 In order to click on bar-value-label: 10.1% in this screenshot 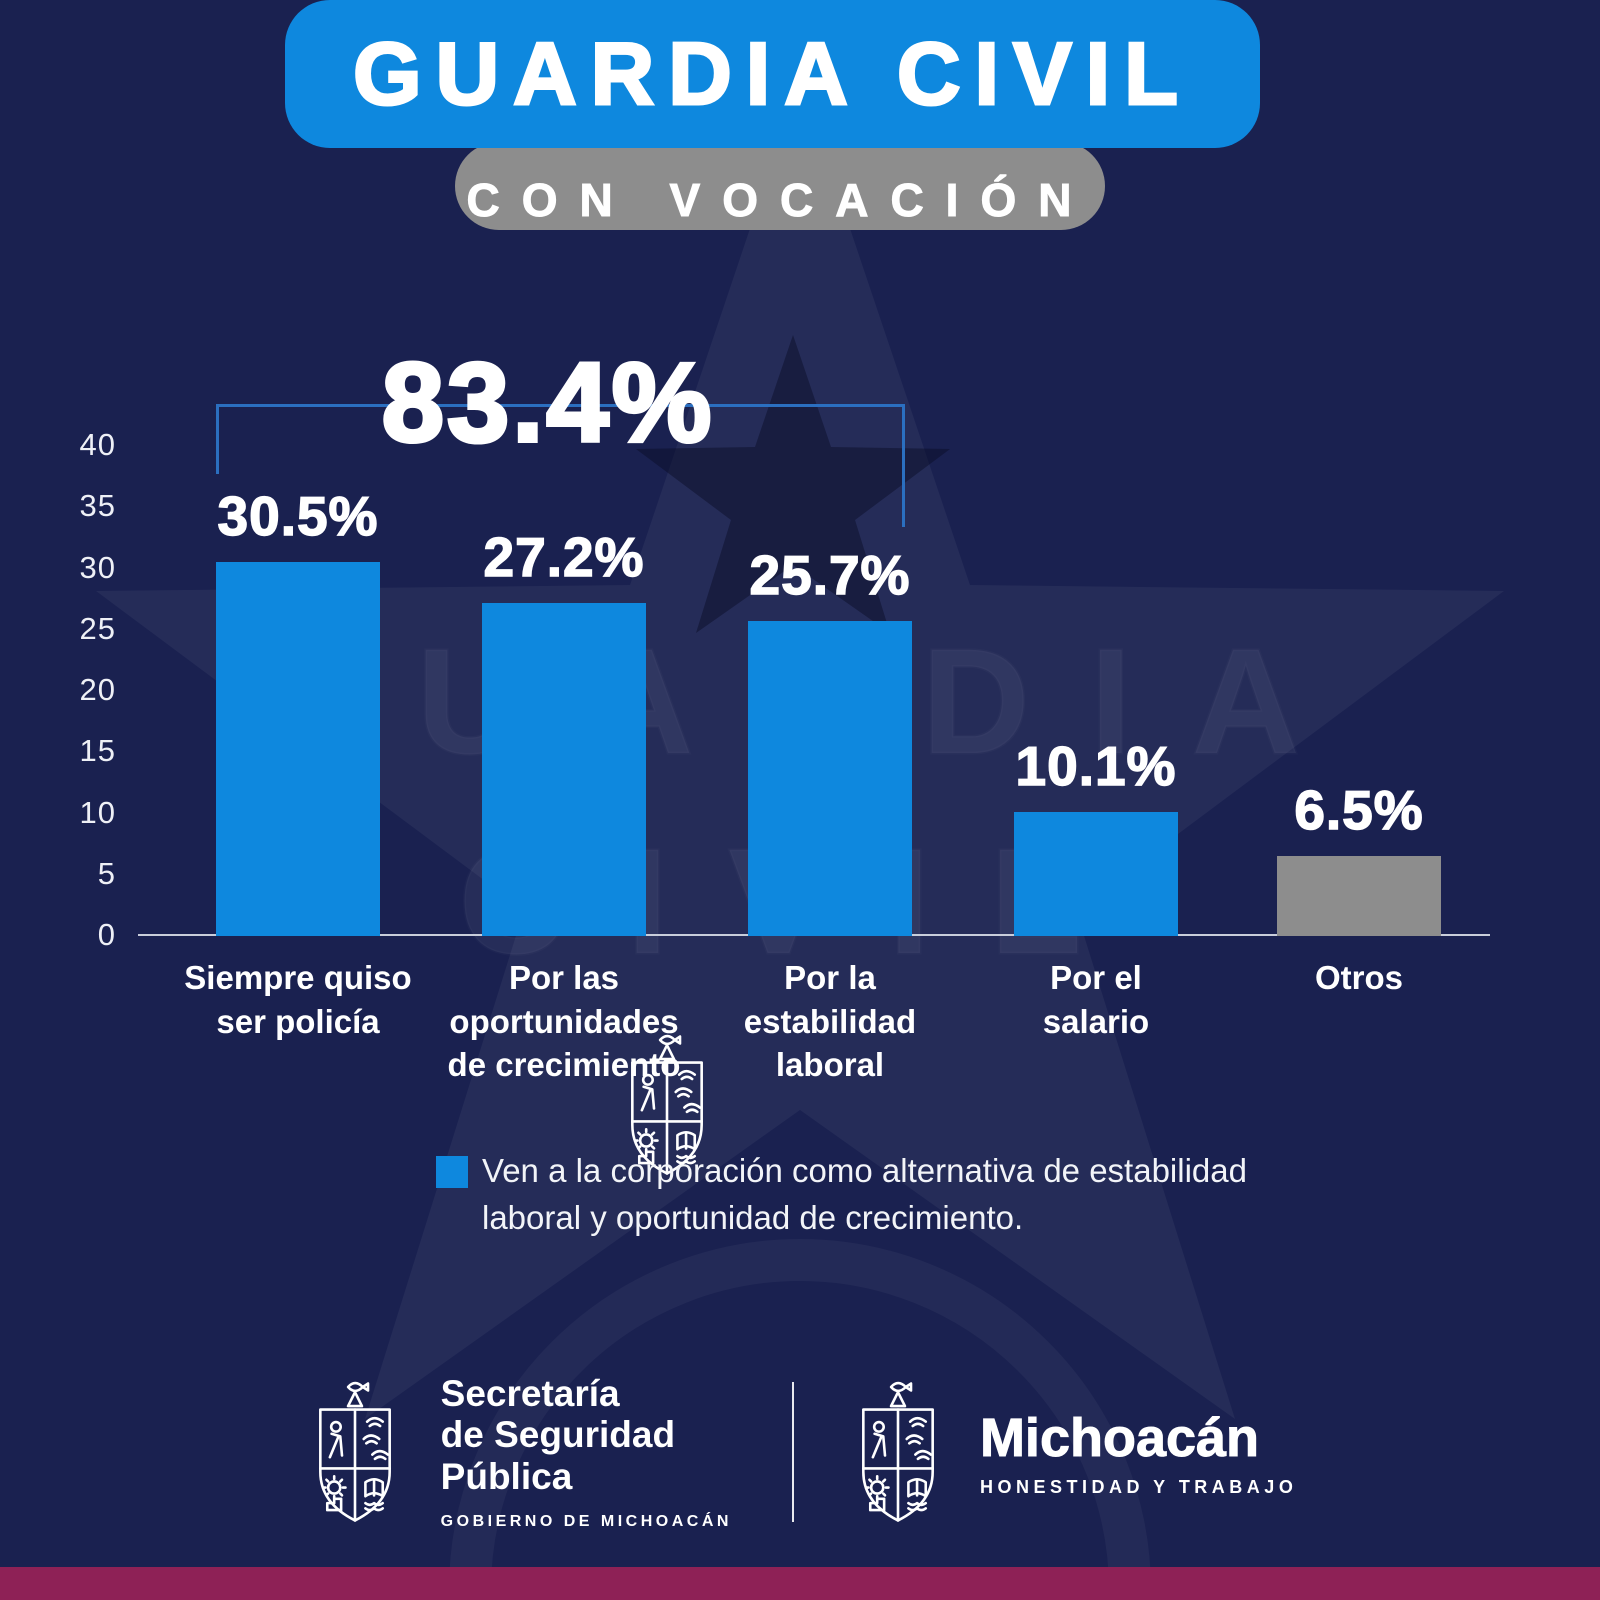, I will do `click(1096, 766)`.